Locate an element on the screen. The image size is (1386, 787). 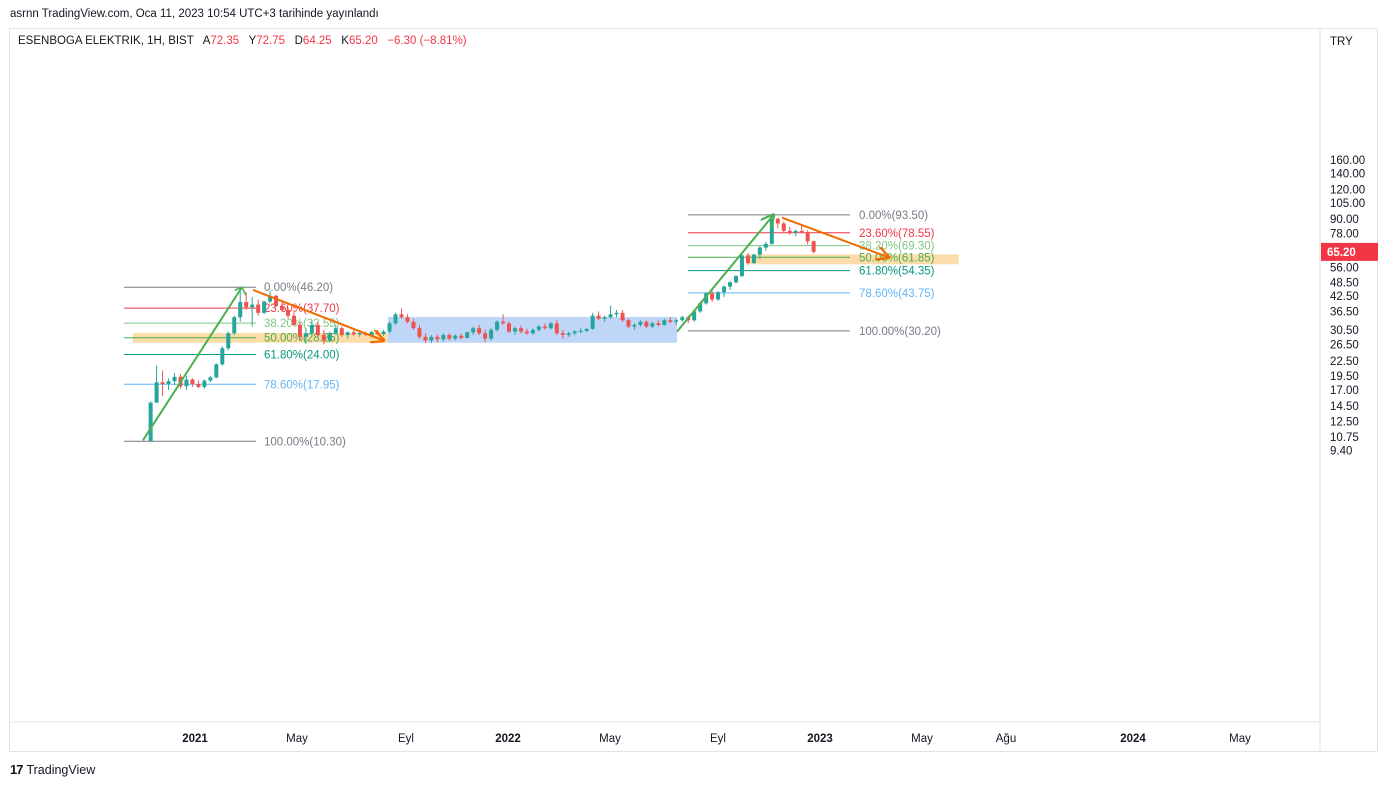
y-tick-label: 12.50 is located at coordinates (1344, 422).